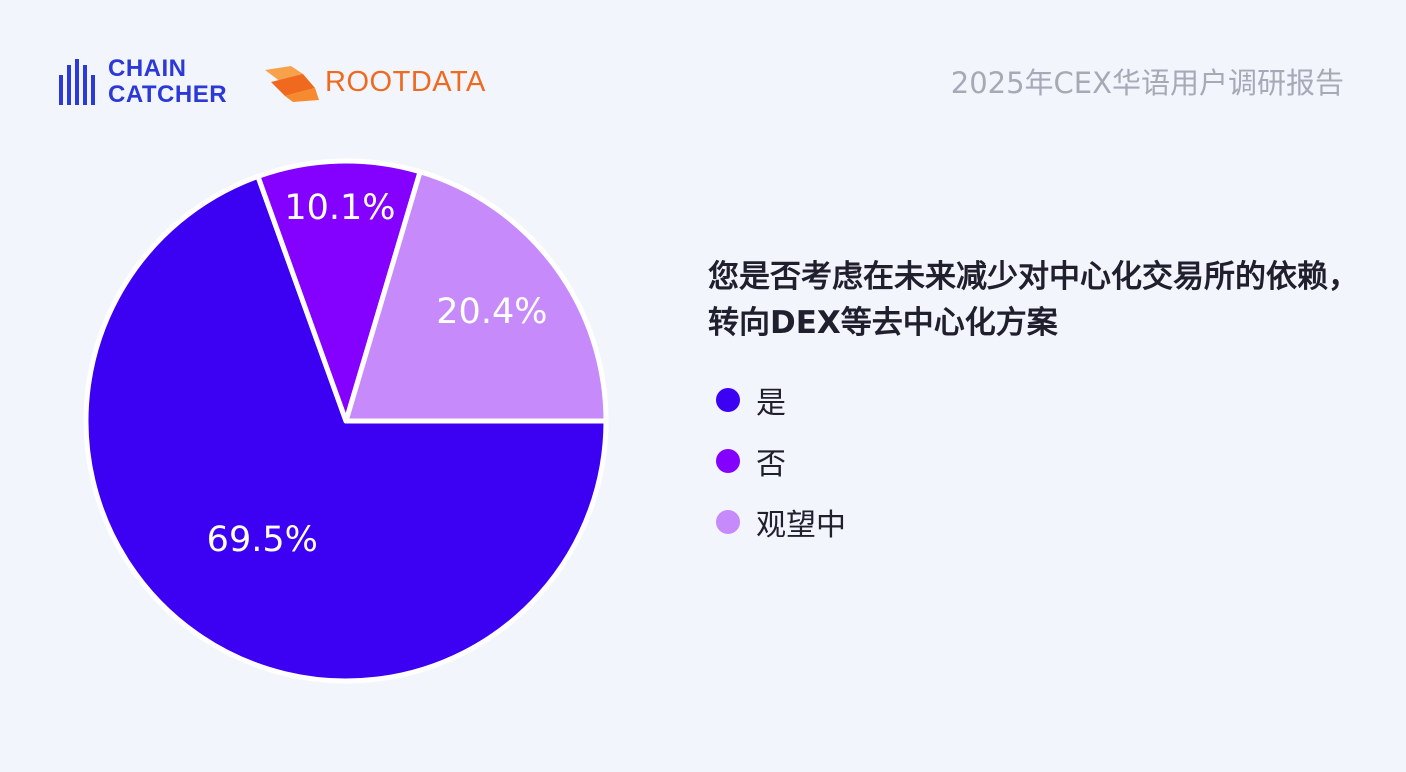 The width and height of the screenshot is (1406, 772). Describe the element at coordinates (168, 94) in the screenshot. I see `chaincatcher-line2: CATCHER` at that location.